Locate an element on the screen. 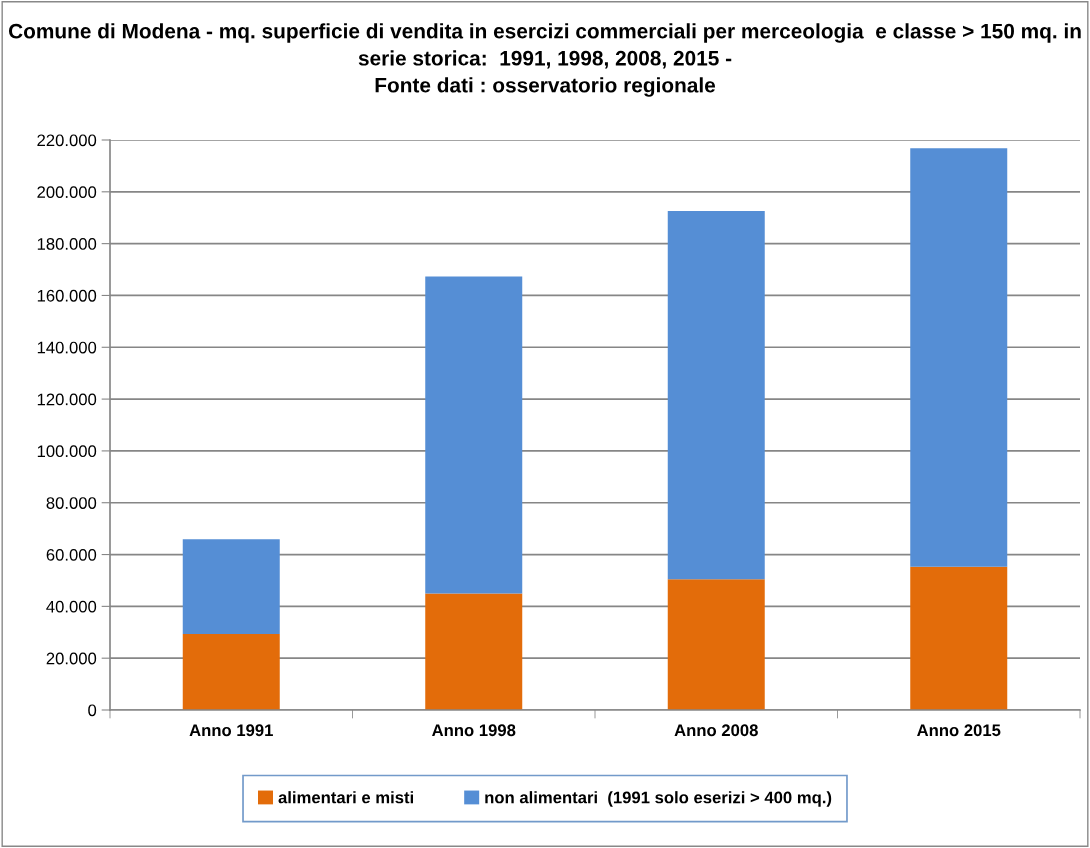 This screenshot has height=848, width=1090. y-tick-label: 40.000 is located at coordinates (71, 606).